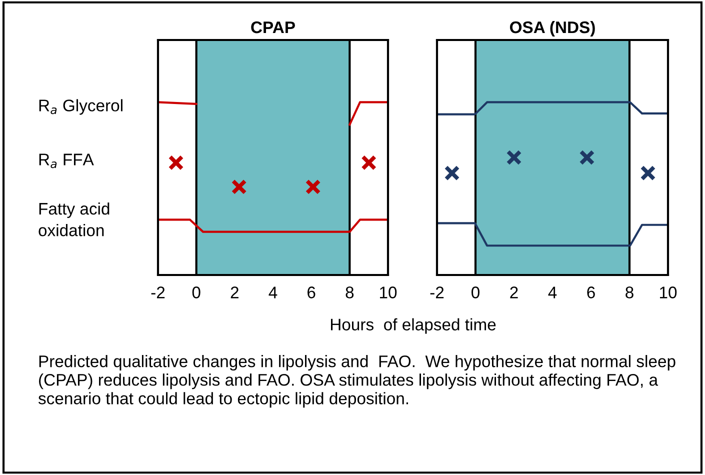 The width and height of the screenshot is (705, 475). What do you see at coordinates (80, 107) in the screenshot?
I see `text: R$_{a}$ Glycerol` at bounding box center [80, 107].